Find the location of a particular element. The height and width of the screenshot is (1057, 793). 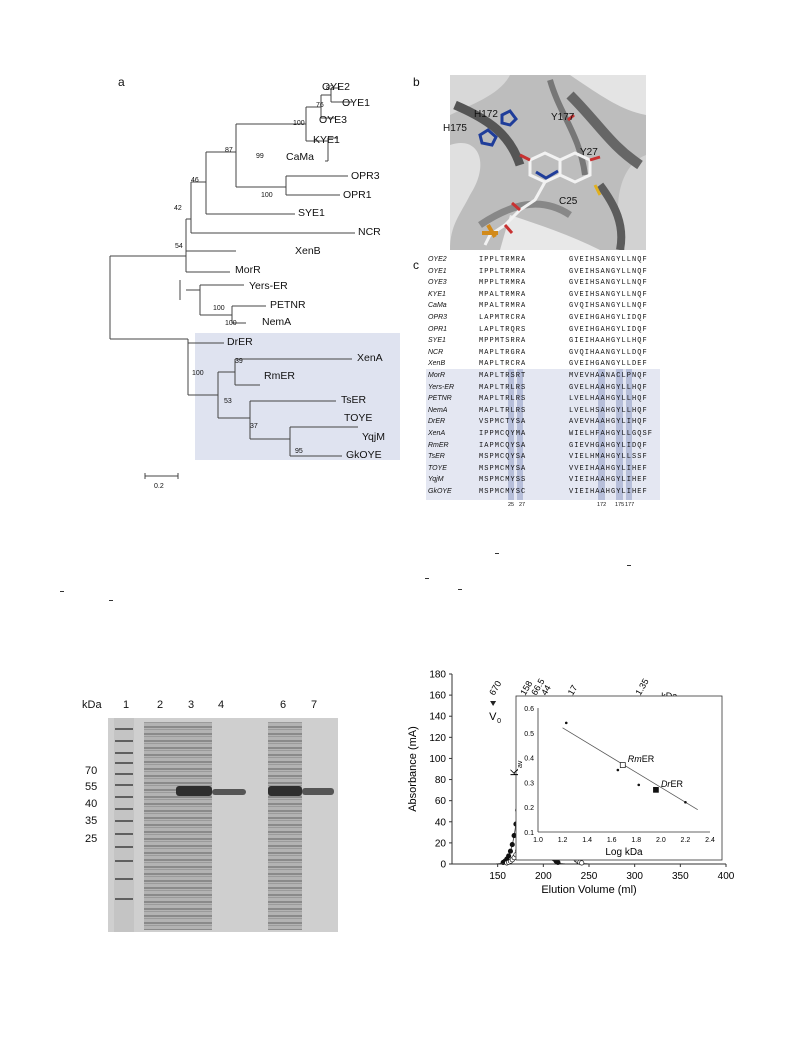

standard-mass-label: 17 is located at coordinates (573, 690).